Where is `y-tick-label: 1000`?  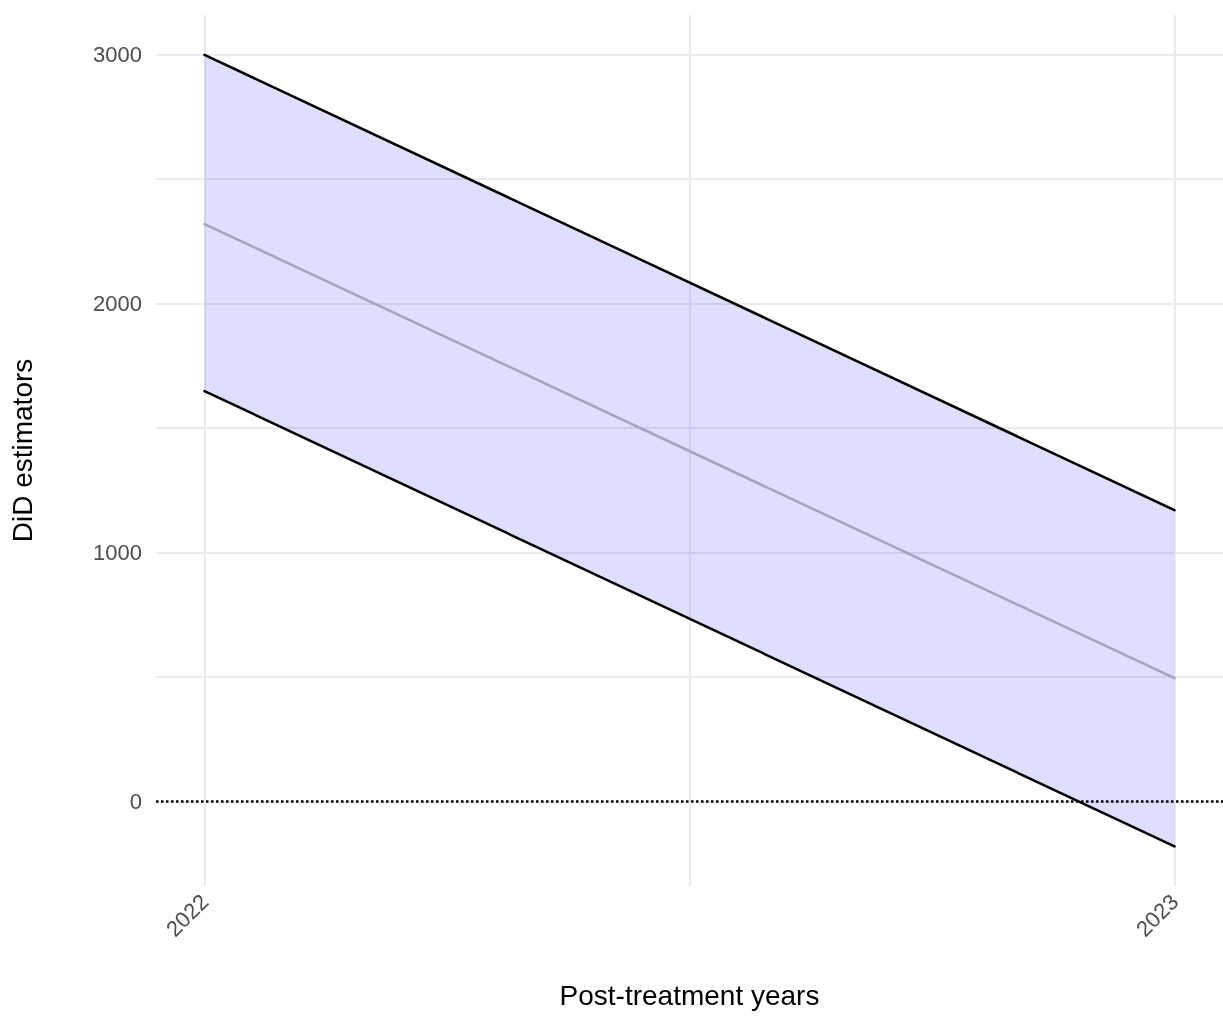 y-tick-label: 1000 is located at coordinates (117, 553).